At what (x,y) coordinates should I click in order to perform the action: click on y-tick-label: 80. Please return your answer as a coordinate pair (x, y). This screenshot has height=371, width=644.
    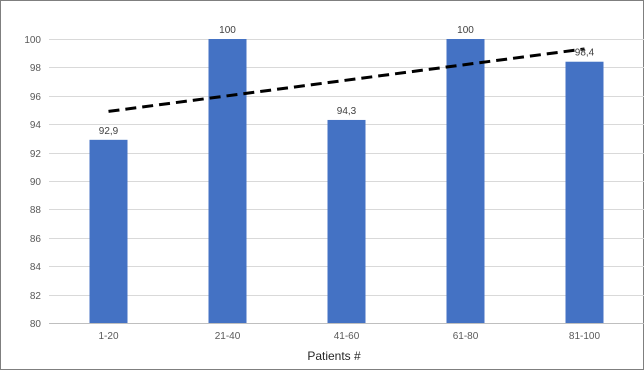
    Looking at the image, I should click on (36, 324).